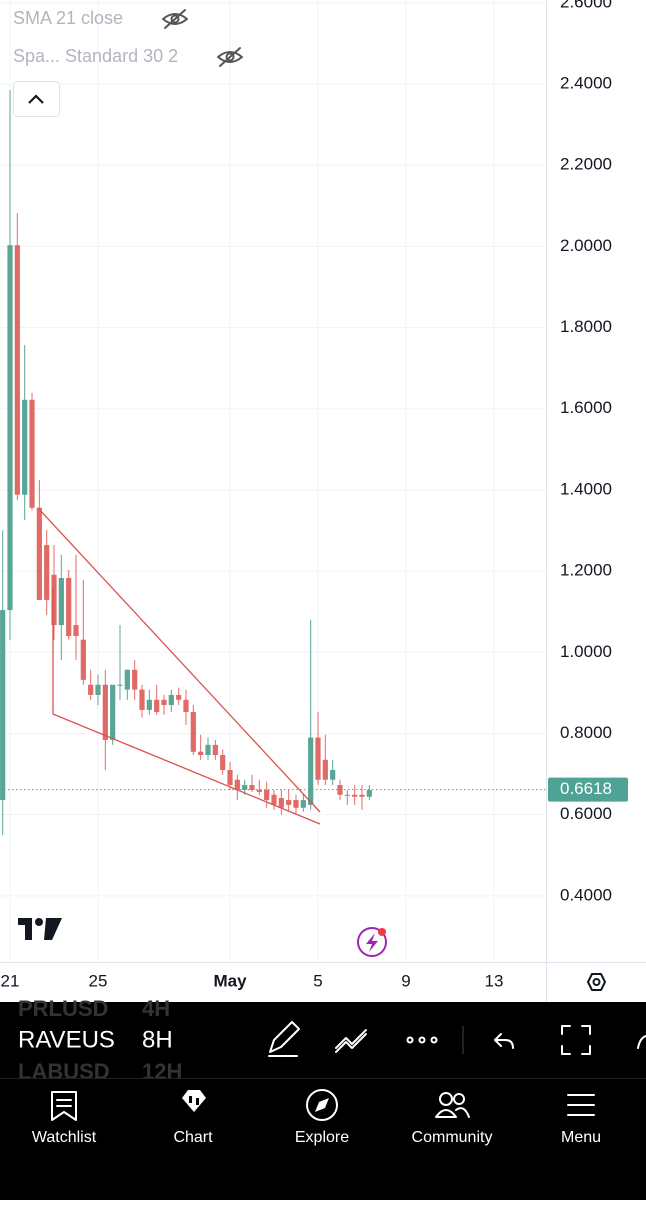 This screenshot has width=646, height=1205. I want to click on trend-tool, so click(351, 1041).